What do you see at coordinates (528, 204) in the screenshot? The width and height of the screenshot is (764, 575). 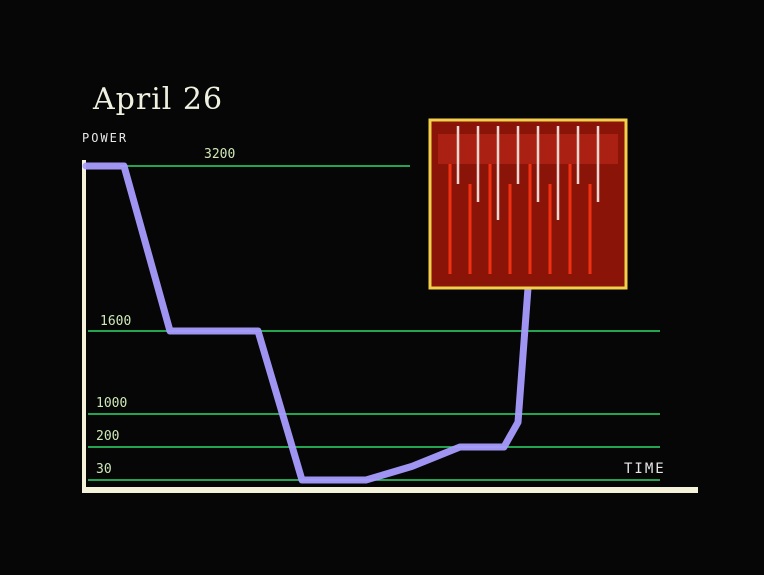 I see `inset-border` at bounding box center [528, 204].